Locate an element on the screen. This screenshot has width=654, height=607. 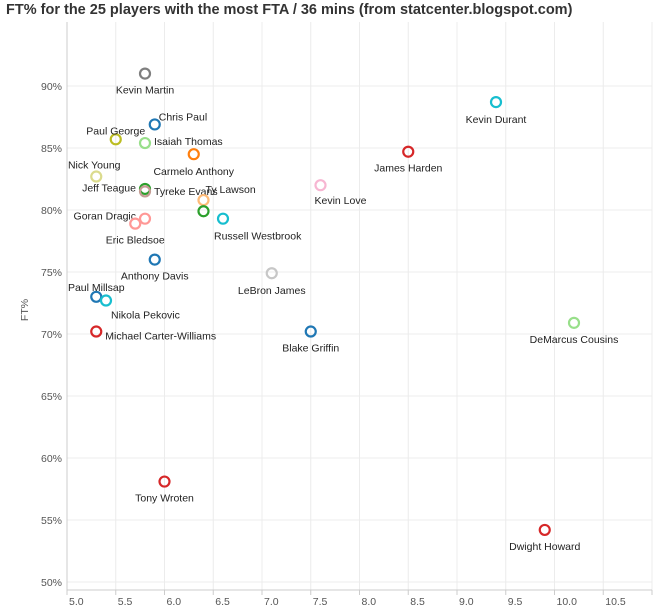
x-tick-label: 6.5 is located at coordinates (222, 601).